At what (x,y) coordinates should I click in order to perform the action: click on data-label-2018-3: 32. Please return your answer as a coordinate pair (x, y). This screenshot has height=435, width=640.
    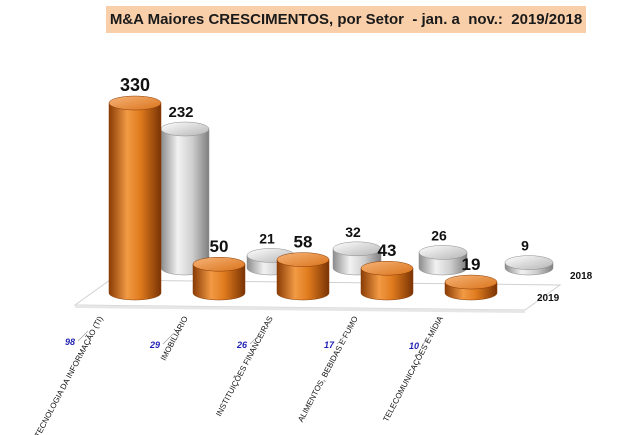
    Looking at the image, I should click on (353, 232).